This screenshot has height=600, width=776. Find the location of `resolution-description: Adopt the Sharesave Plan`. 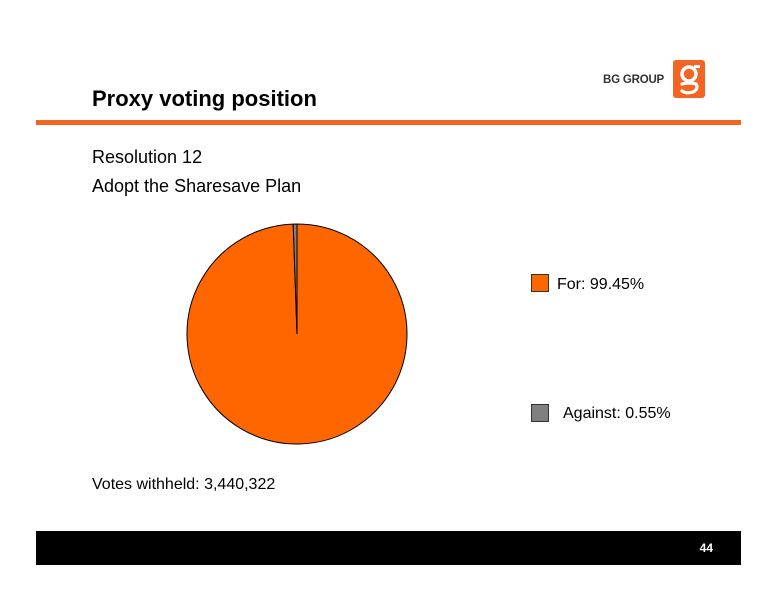

resolution-description: Adopt the Sharesave Plan is located at coordinates (197, 186).